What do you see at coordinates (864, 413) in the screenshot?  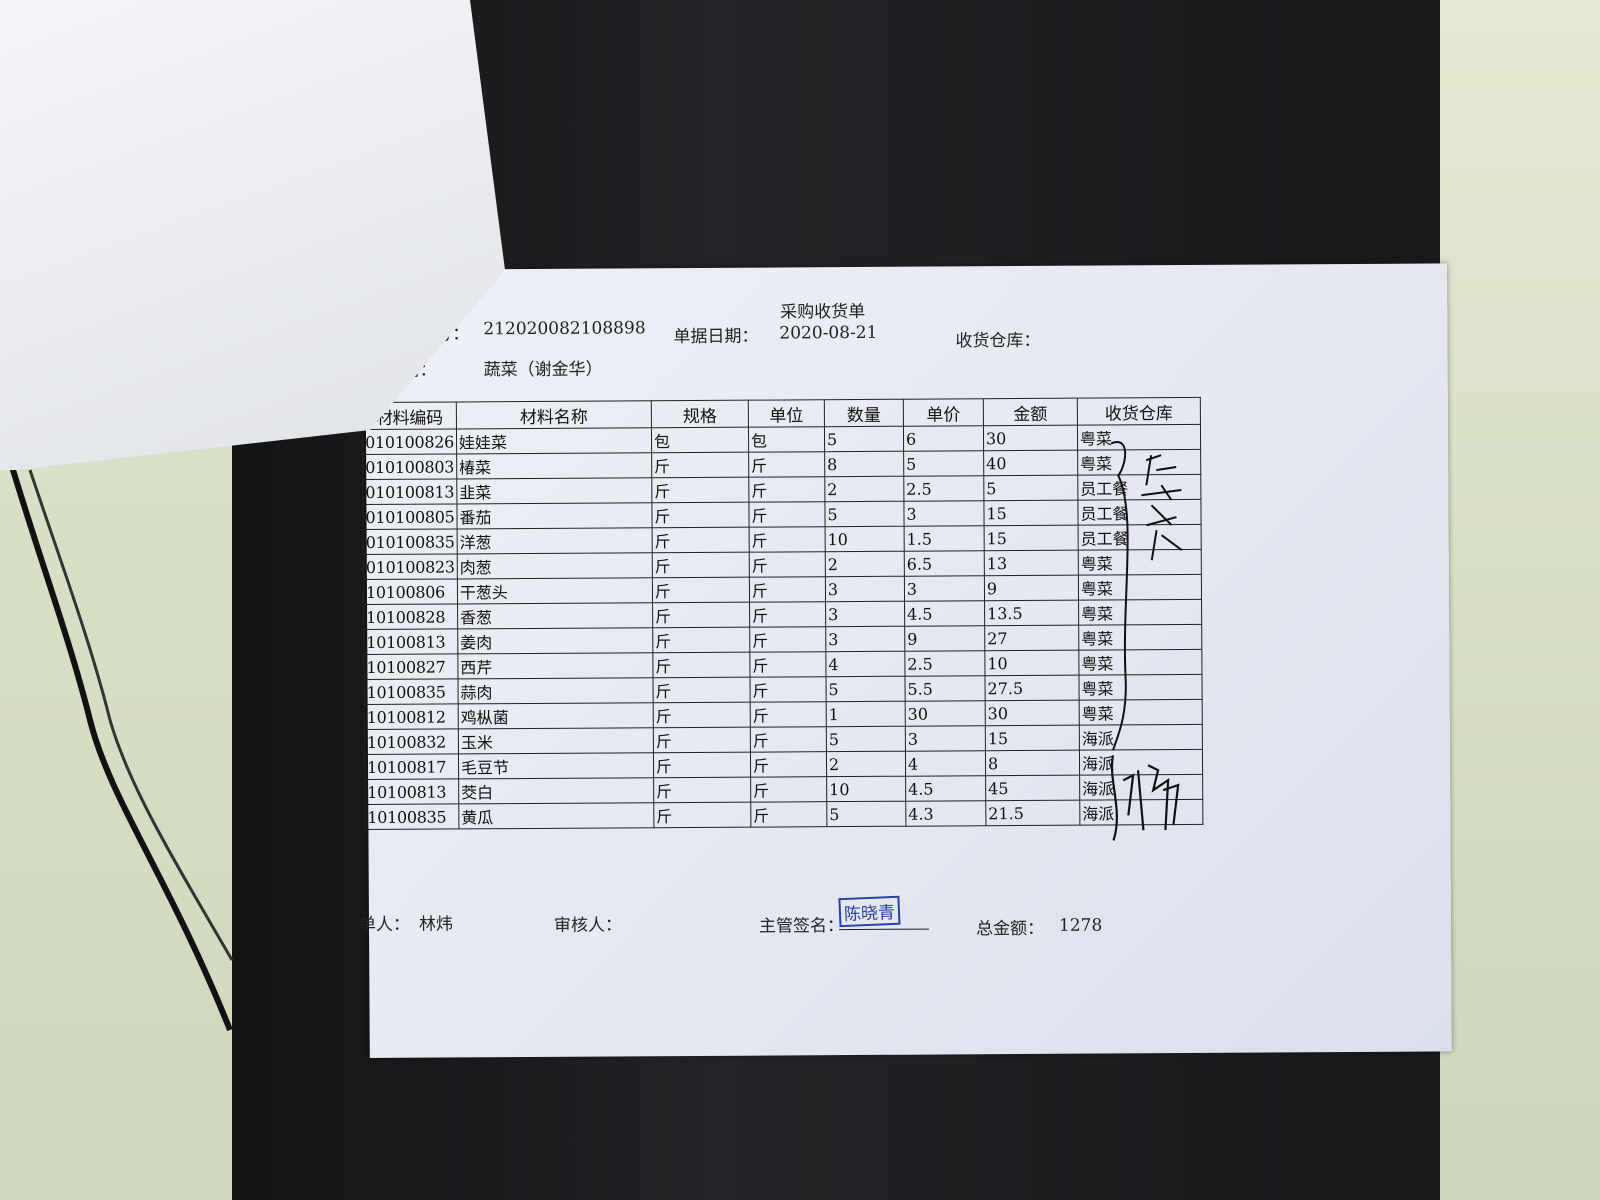 I see `col-header-qty: 数量` at bounding box center [864, 413].